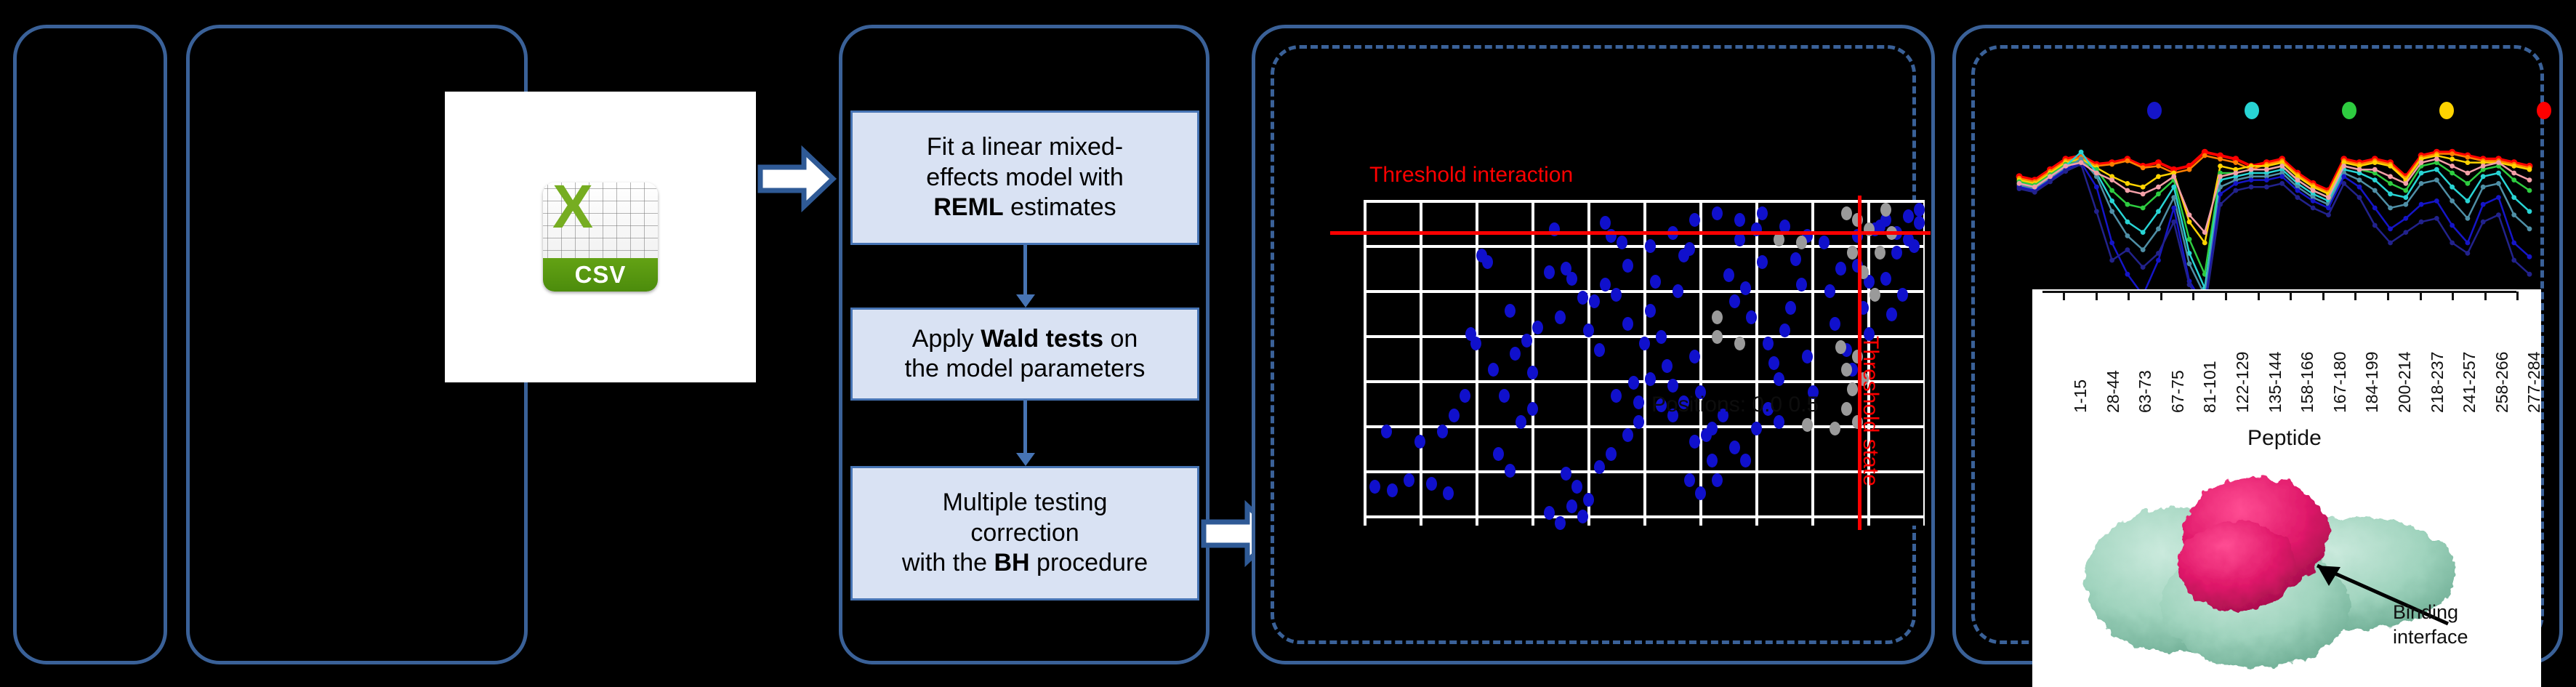 Image resolution: width=2576 pixels, height=687 pixels. Describe the element at coordinates (2404, 382) in the screenshot. I see `x-axis-tick-label: 200-214` at that location.